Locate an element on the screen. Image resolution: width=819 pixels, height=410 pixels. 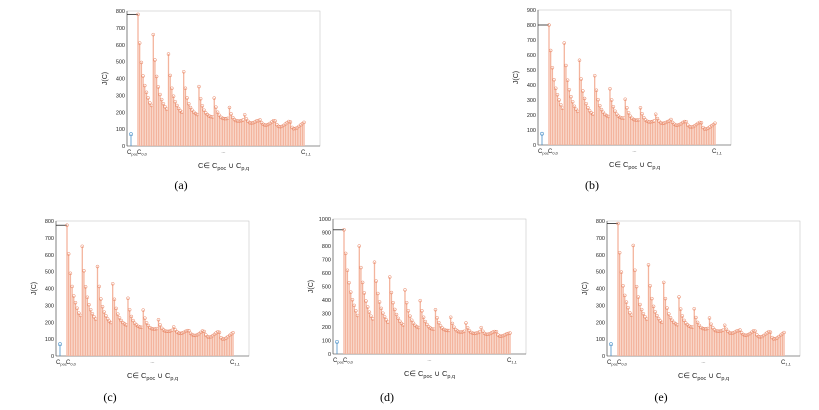
caption-b: (b) is located at coordinates (592, 185).